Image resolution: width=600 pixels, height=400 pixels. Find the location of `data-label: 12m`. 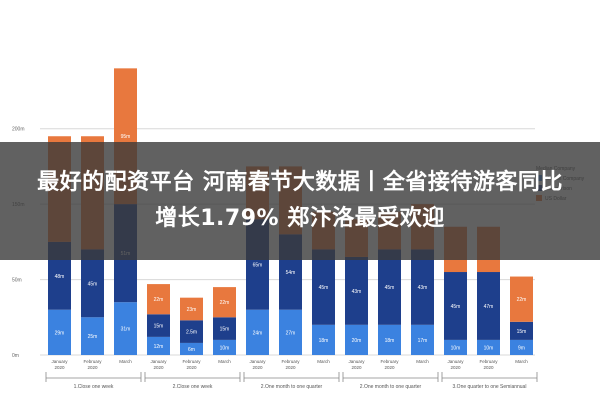

data-label: 12m is located at coordinates (159, 347).